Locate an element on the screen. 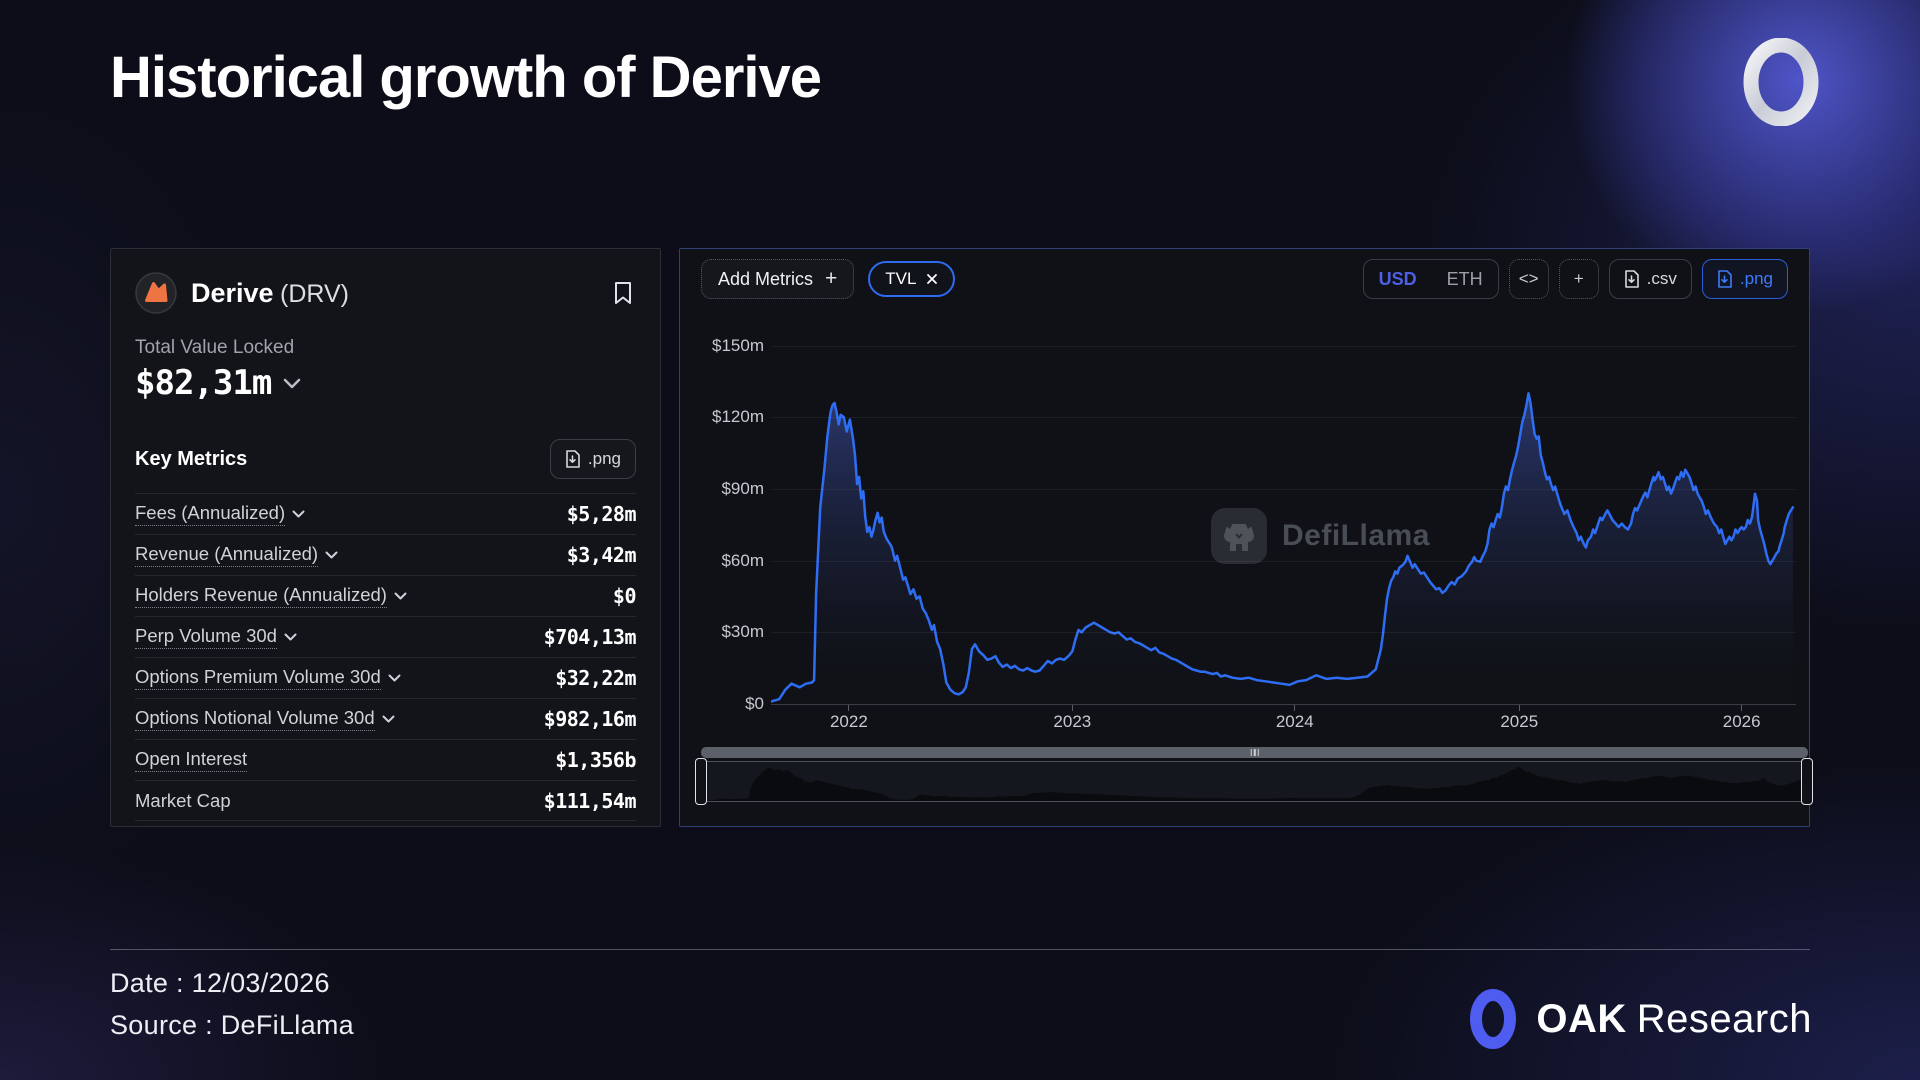 The image size is (1920, 1080). metric-value: $32,22m is located at coordinates (595, 678).